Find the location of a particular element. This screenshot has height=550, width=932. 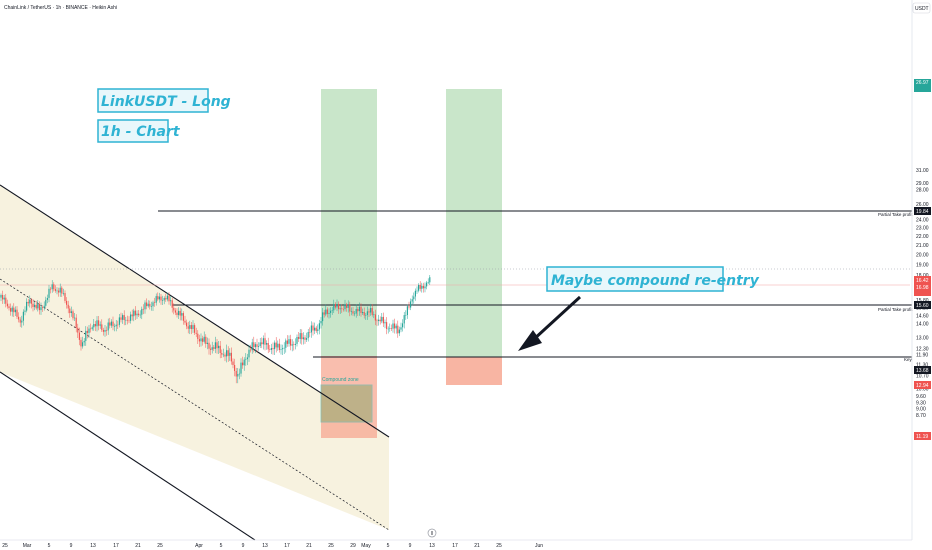

callout-box is located at coordinates (635, 279).